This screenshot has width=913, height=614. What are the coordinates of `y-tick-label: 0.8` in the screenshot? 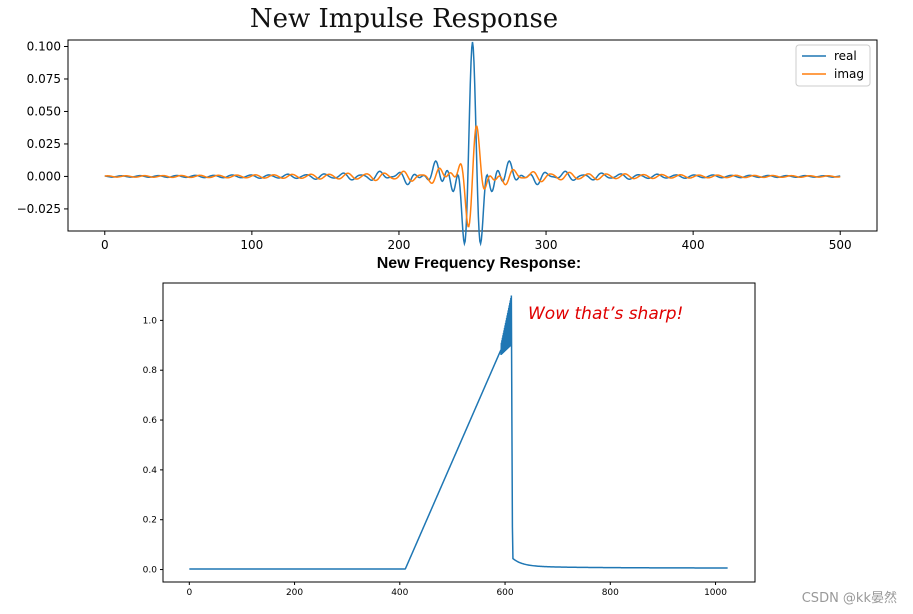 It's located at (150, 371).